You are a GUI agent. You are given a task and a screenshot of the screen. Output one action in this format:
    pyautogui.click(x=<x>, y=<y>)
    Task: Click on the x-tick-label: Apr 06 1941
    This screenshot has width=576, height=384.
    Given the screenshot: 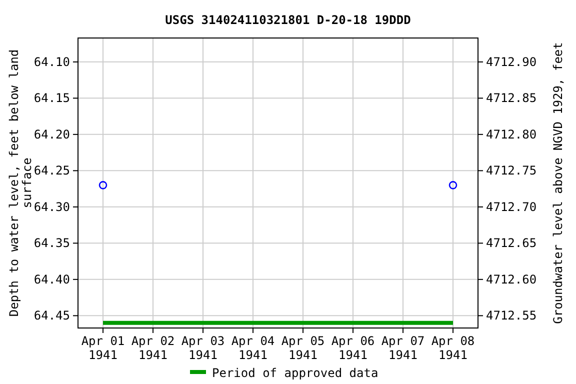 What is the action you would take?
    pyautogui.click(x=353, y=348)
    